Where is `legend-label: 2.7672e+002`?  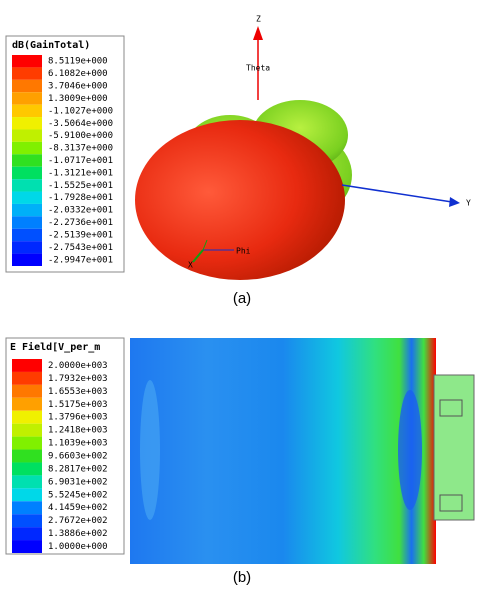 legend-label: 2.7672e+002 is located at coordinates (78, 521).